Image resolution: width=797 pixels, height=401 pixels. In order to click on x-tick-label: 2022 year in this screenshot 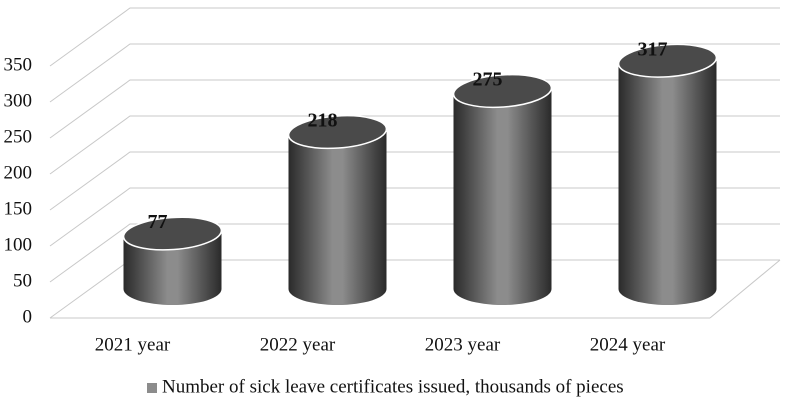, I will do `click(298, 344)`.